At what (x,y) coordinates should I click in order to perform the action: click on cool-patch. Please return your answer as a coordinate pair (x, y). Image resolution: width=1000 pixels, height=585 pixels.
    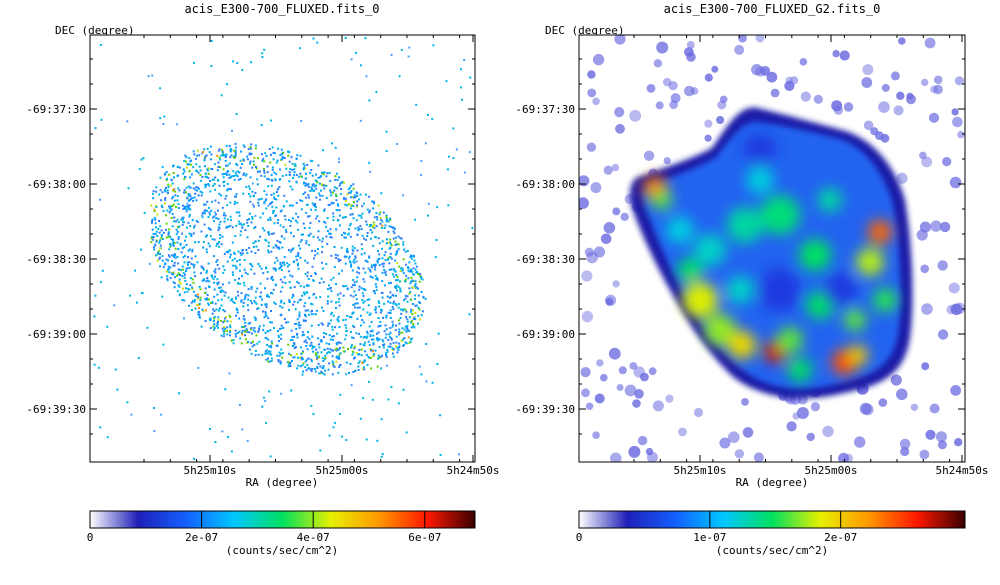
    Looking at the image, I should click on (840, 290).